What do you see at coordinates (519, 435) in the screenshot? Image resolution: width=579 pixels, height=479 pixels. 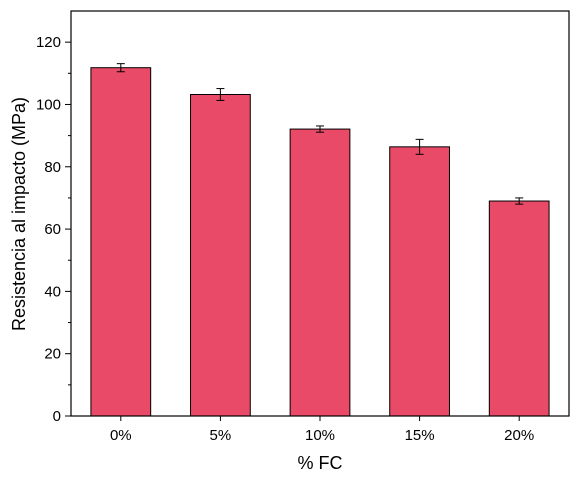 I see `x-tick-label: 20%` at bounding box center [519, 435].